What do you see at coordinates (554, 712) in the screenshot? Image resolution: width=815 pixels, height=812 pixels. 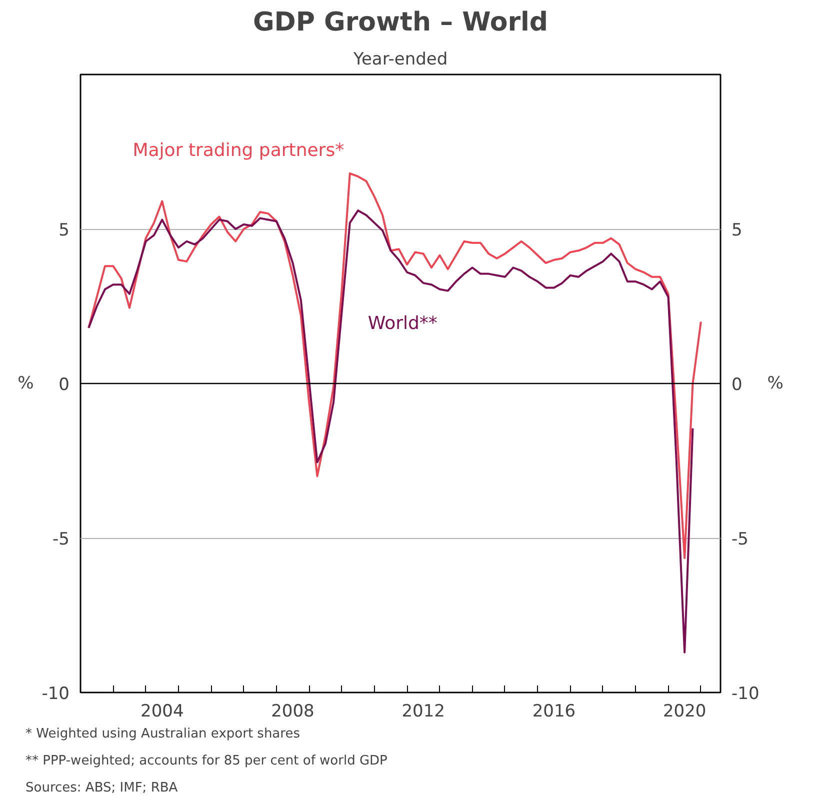 I see `x-tick-label: 2016` at bounding box center [554, 712].